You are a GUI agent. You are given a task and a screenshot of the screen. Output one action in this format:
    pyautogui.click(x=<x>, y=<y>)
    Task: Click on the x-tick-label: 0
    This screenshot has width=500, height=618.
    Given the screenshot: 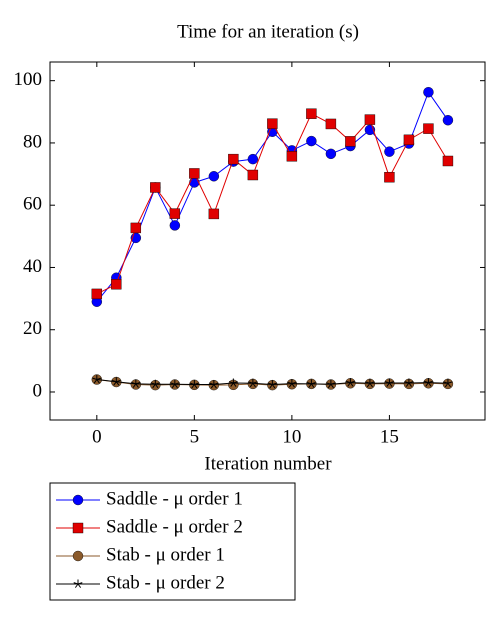 What is the action you would take?
    pyautogui.click(x=97, y=436)
    